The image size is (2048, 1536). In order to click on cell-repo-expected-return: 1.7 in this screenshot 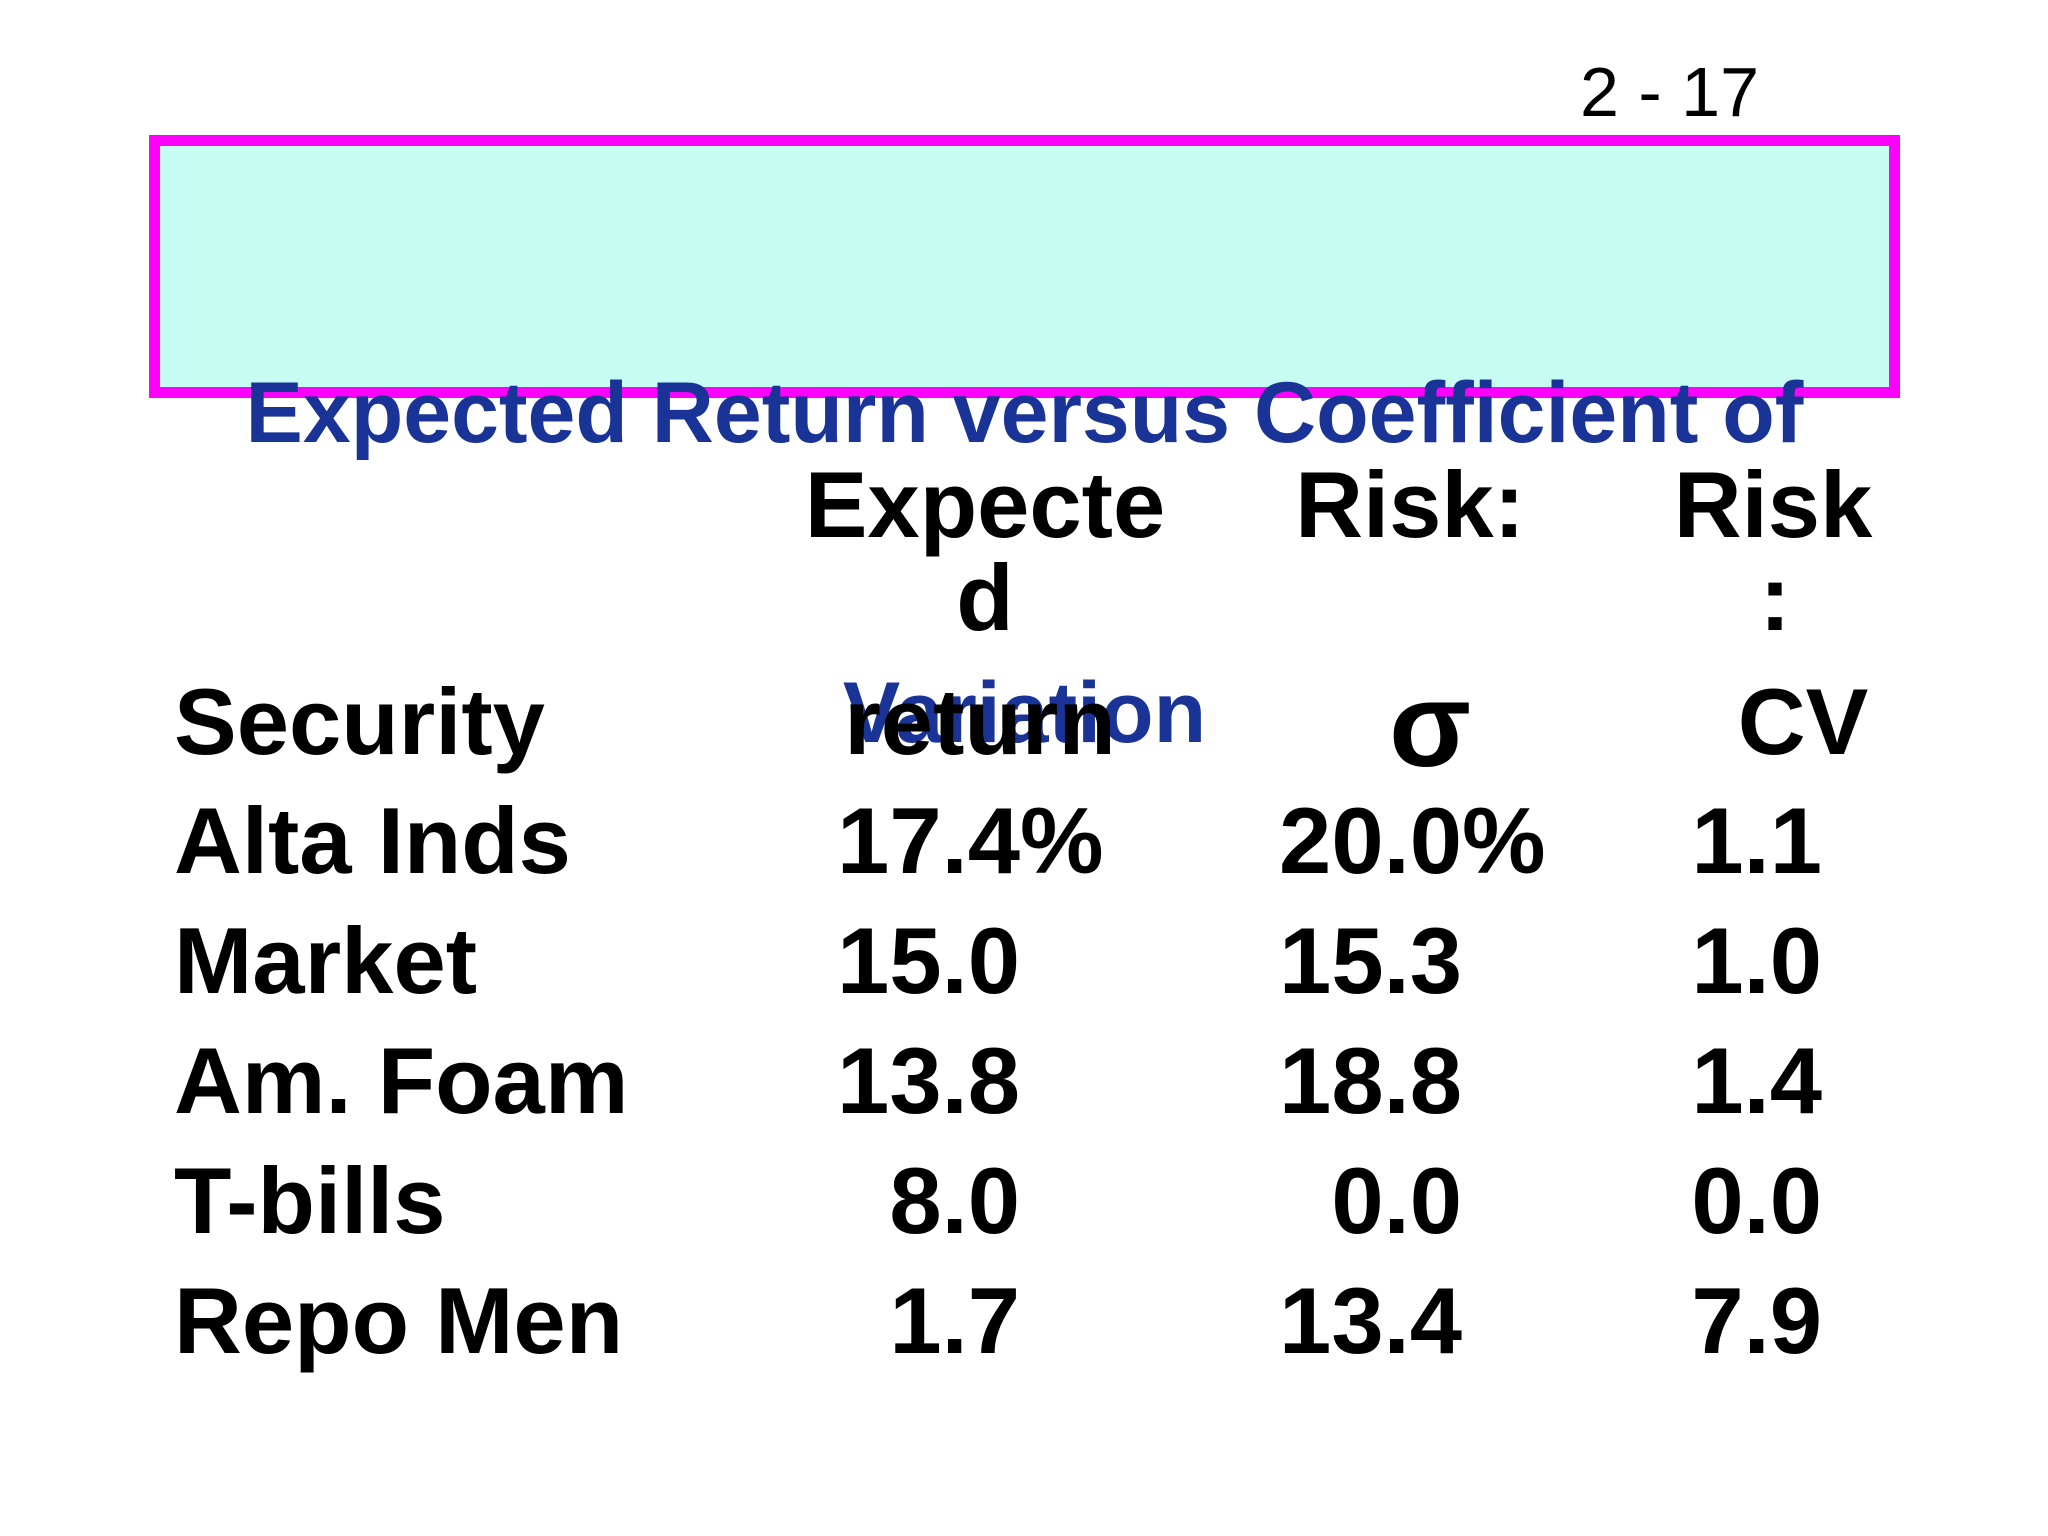, I will do `click(820, 1321)`.